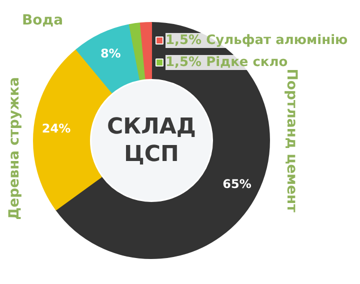 The height and width of the screenshot is (284, 360). What do you see at coordinates (151, 140) in the screenshot?
I see `text: СКЛАД ЦСП` at bounding box center [151, 140].